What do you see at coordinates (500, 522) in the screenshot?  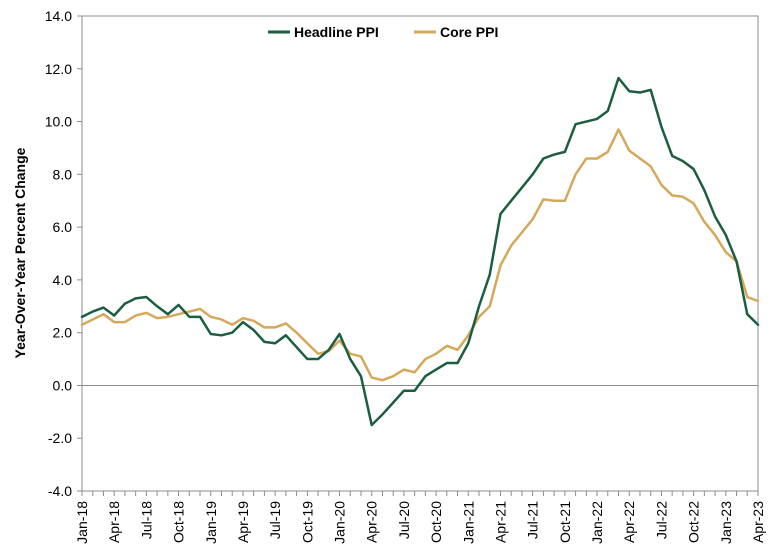 I see `x-tick-label: Apr-21` at bounding box center [500, 522].